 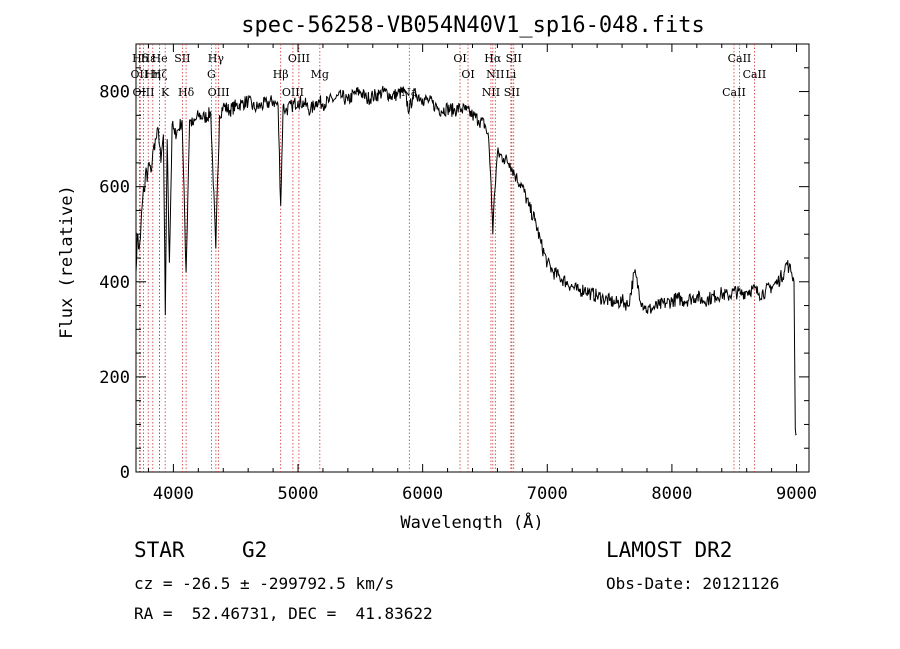 What do you see at coordinates (149, 58) in the screenshot?
I see `line-marker-label: Hε` at bounding box center [149, 58].